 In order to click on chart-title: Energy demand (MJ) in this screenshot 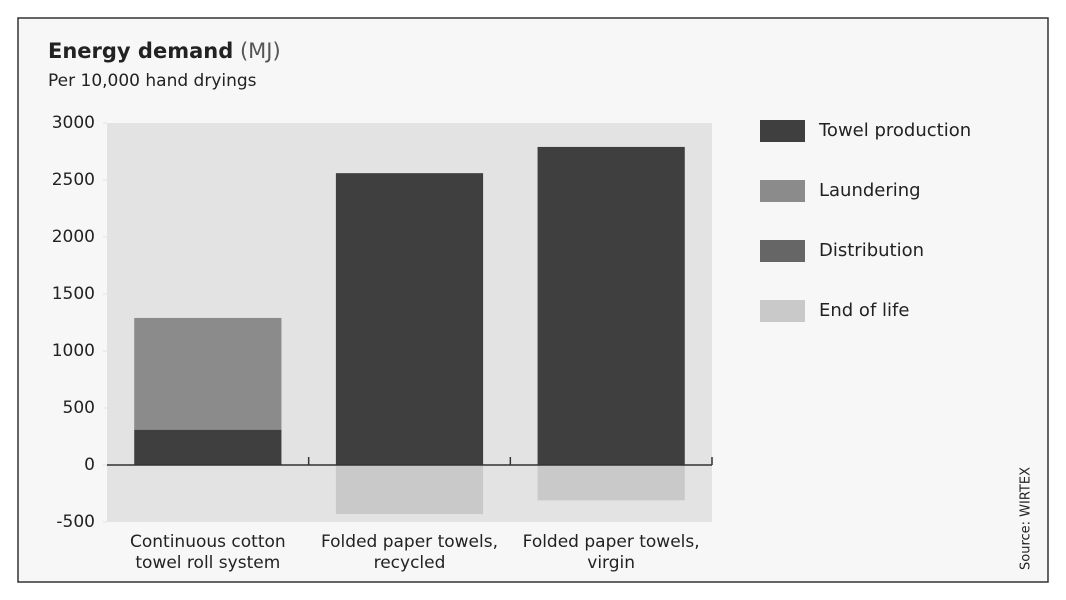, I will do `click(164, 51)`.